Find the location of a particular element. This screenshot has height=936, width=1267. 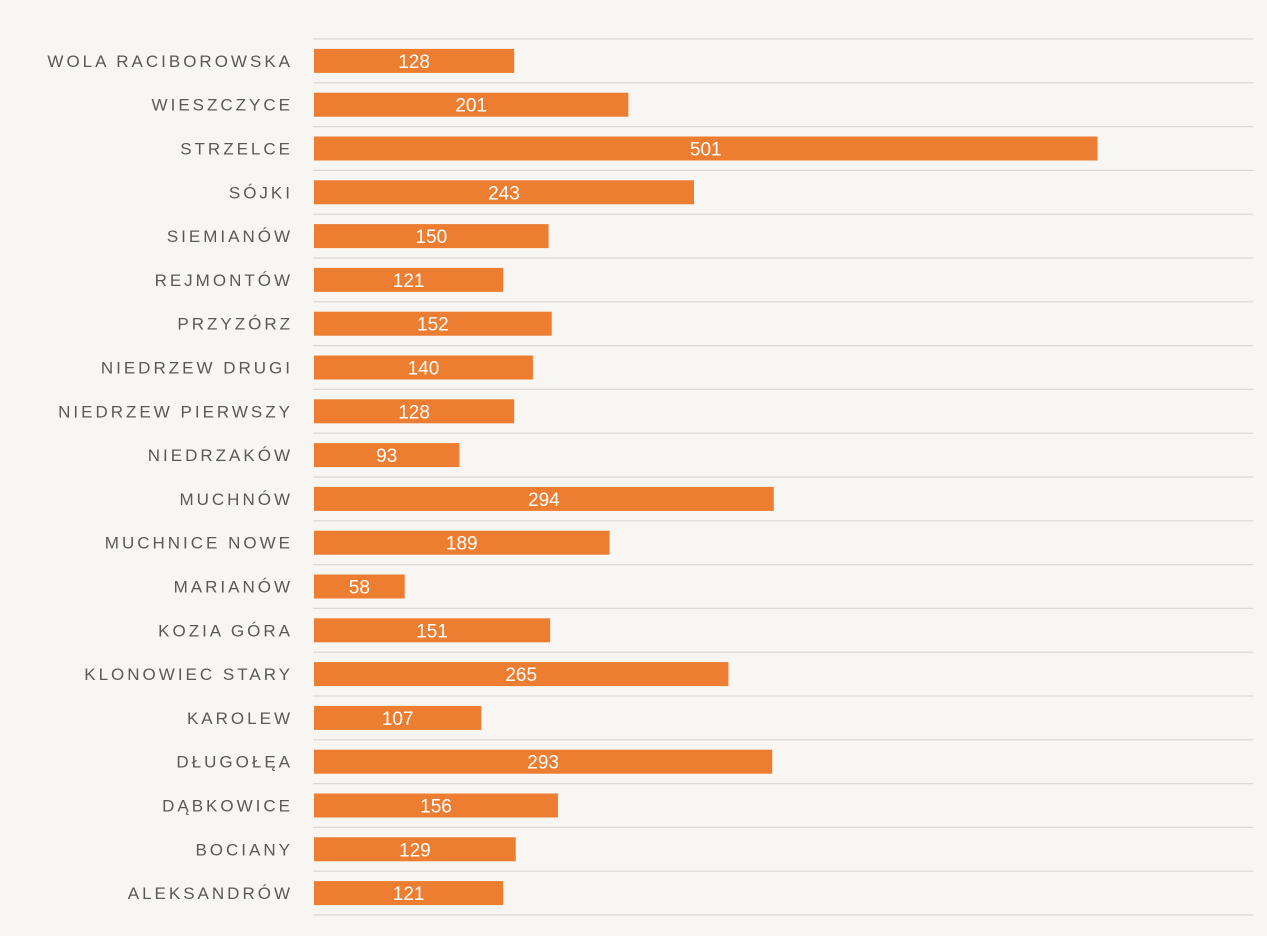

data-label: 501 is located at coordinates (706, 150).